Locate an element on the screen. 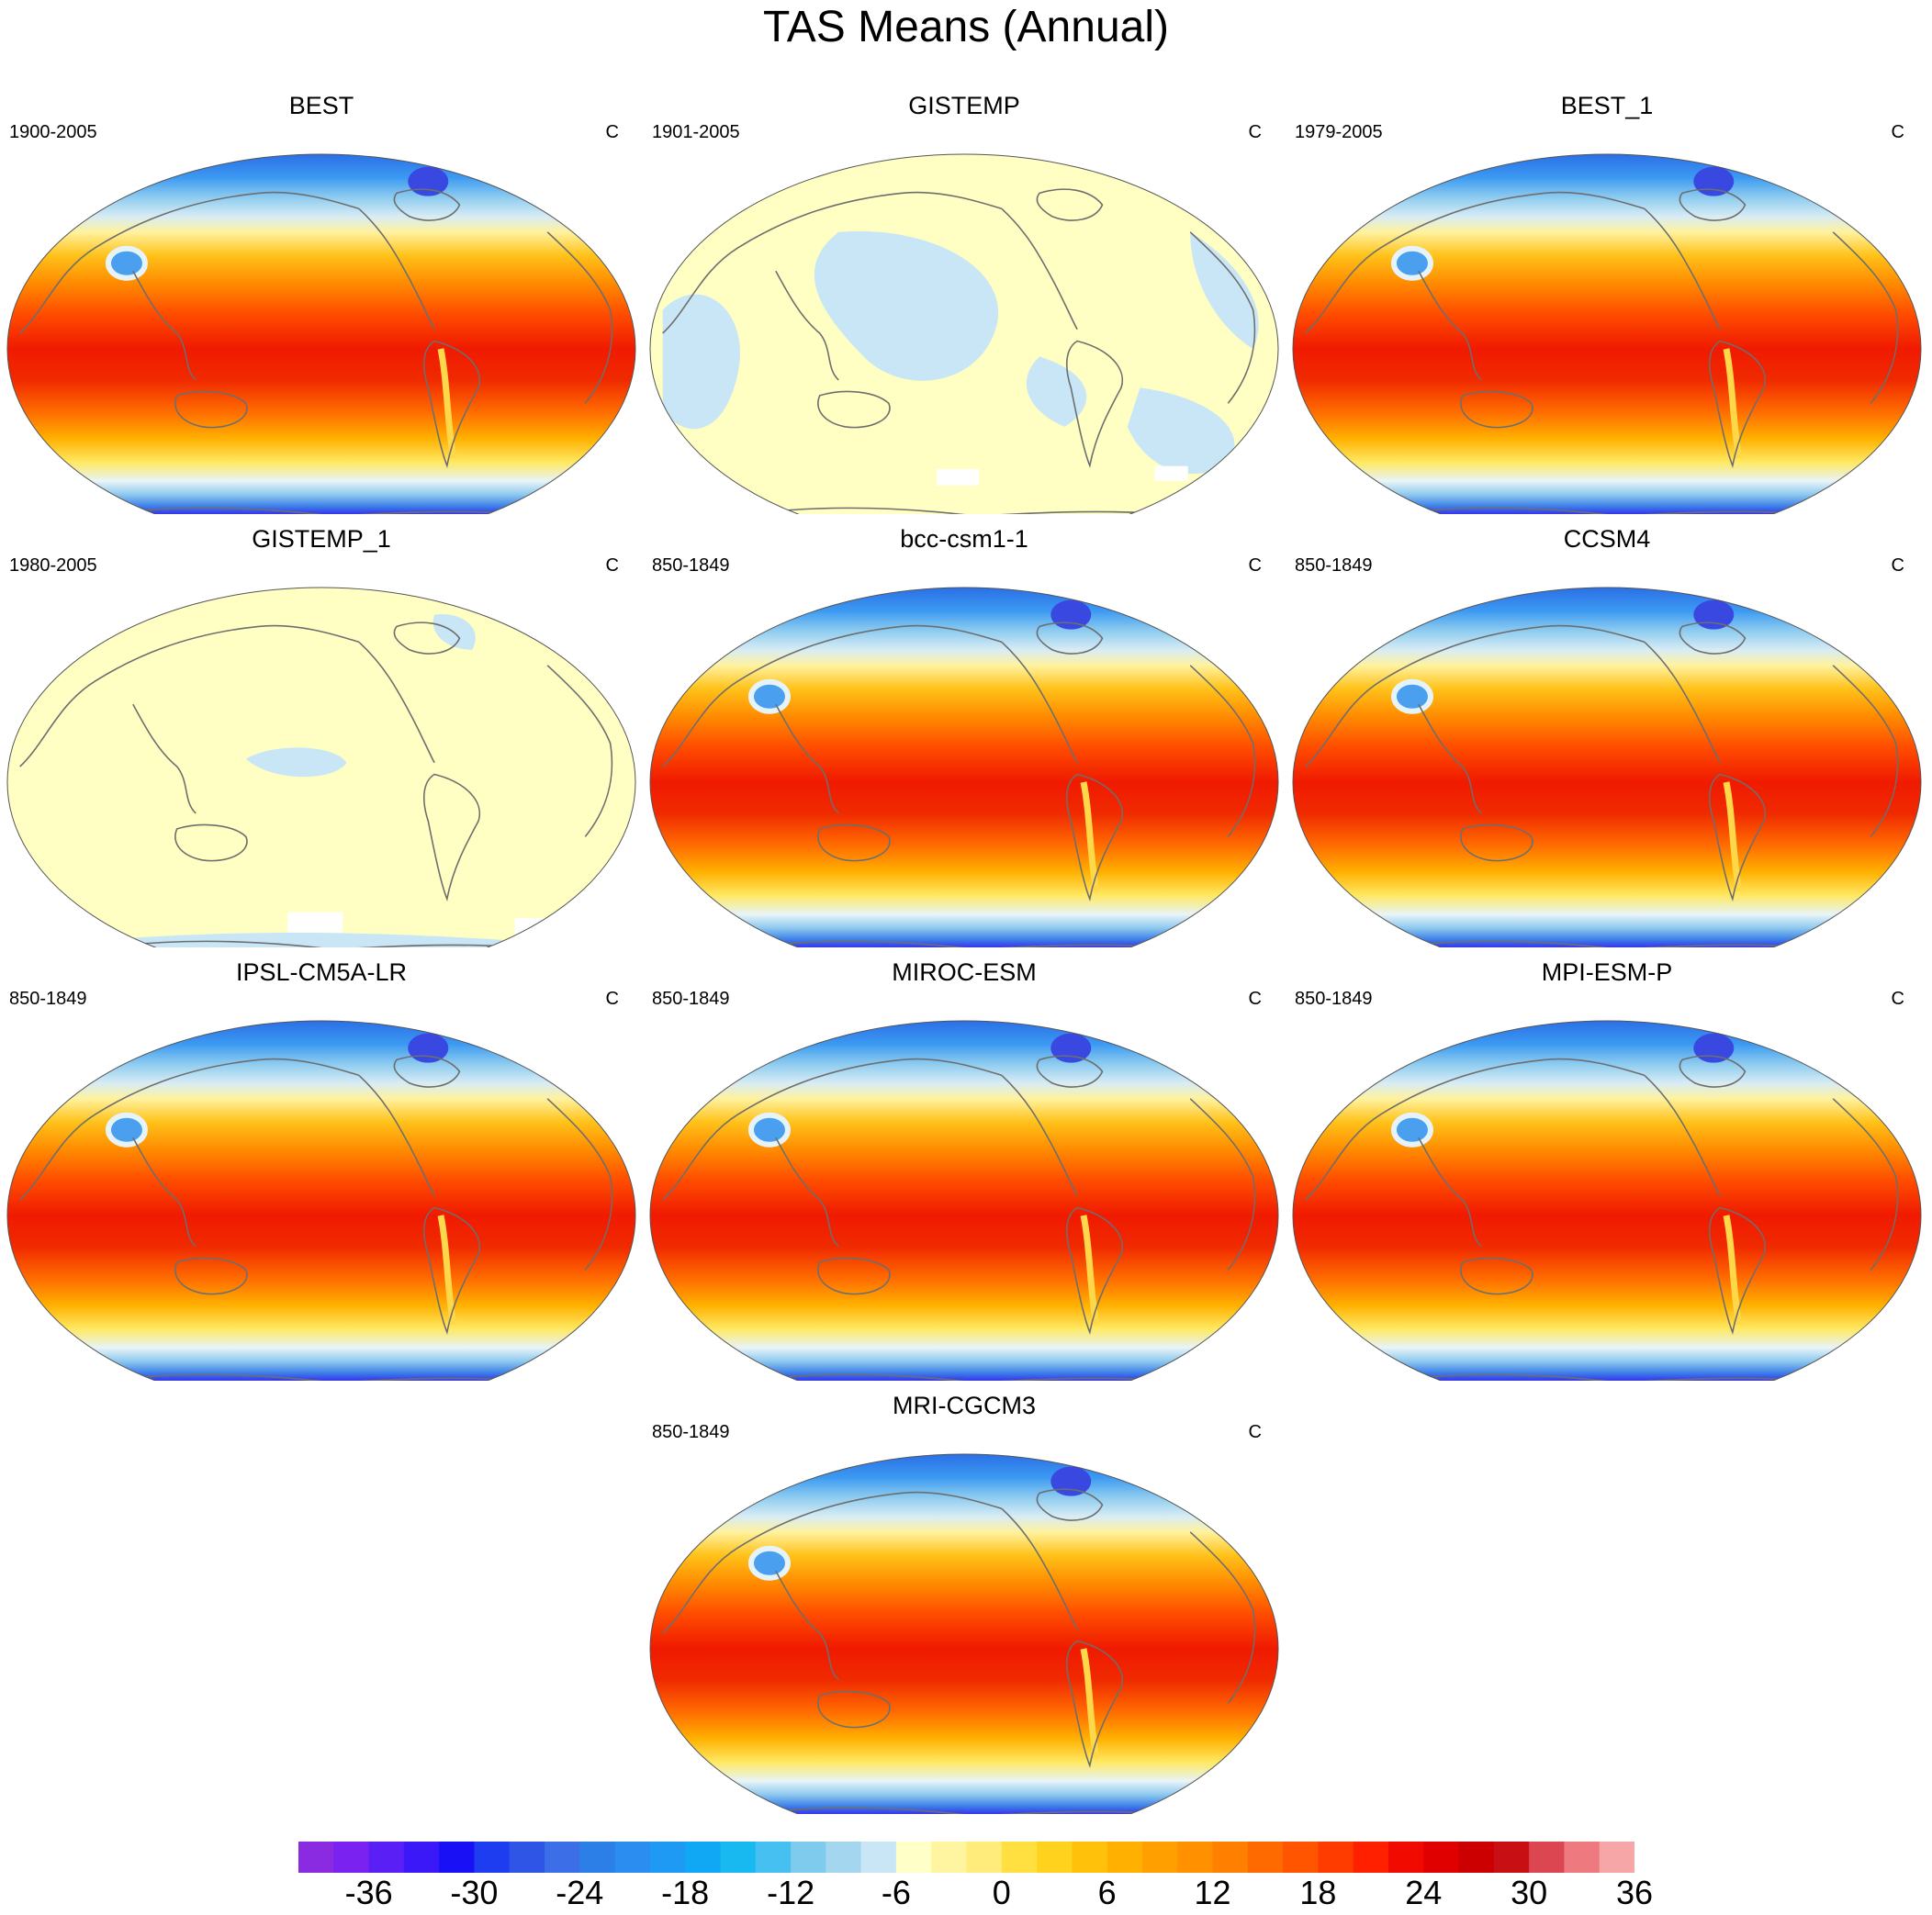  panel-title: MIROC-ESM is located at coordinates (965, 972).